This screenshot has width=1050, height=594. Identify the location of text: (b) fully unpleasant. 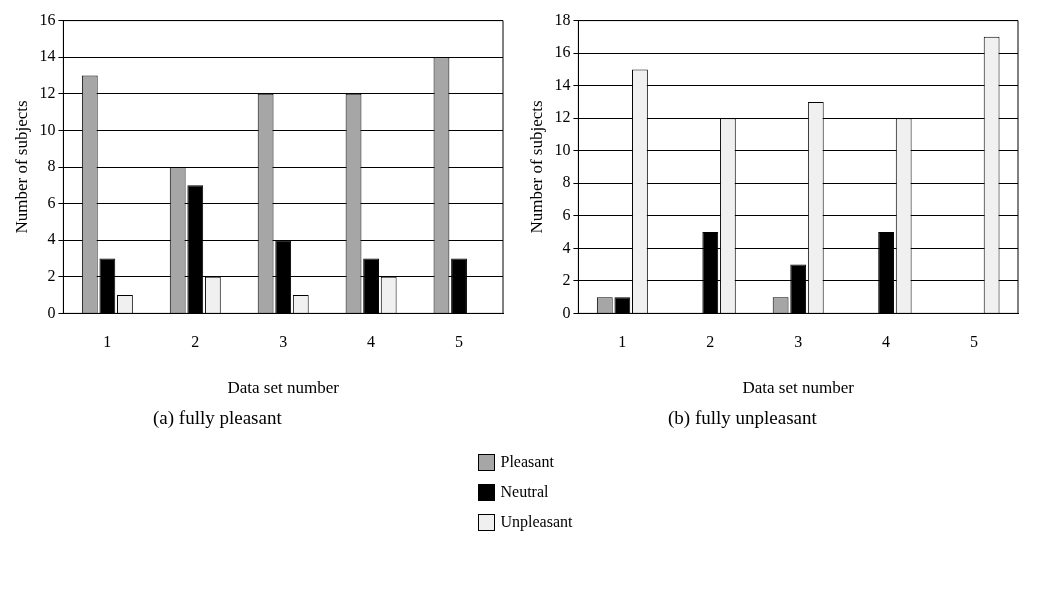
(742, 418).